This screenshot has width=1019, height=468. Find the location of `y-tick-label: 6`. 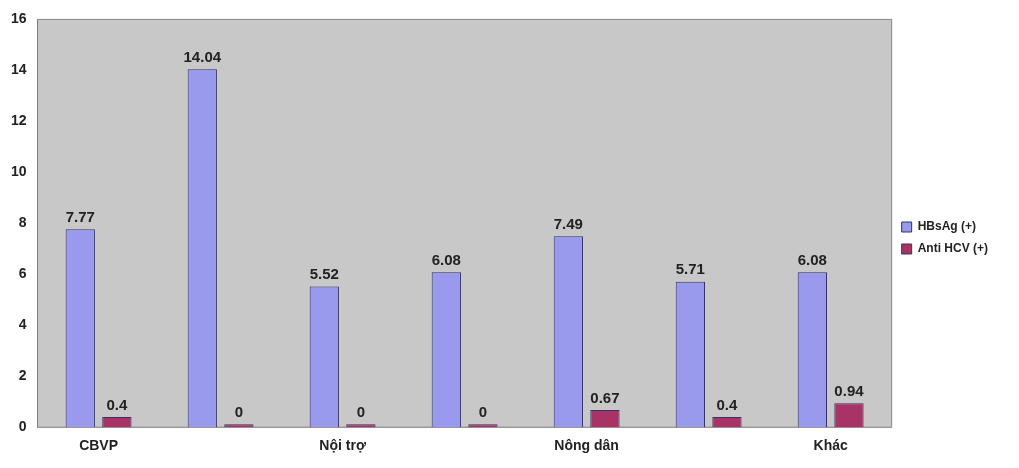

y-tick-label: 6 is located at coordinates (22, 273).